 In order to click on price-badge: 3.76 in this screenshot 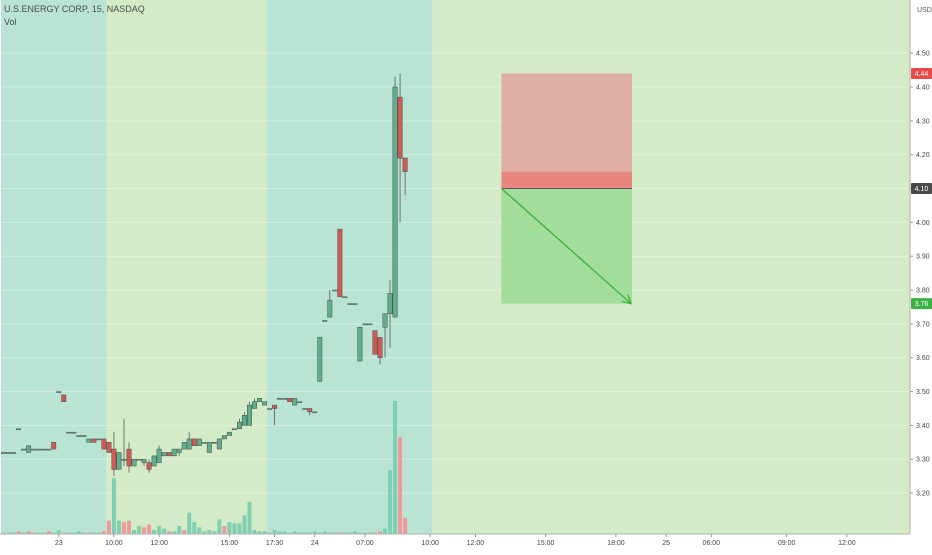, I will do `click(921, 304)`.